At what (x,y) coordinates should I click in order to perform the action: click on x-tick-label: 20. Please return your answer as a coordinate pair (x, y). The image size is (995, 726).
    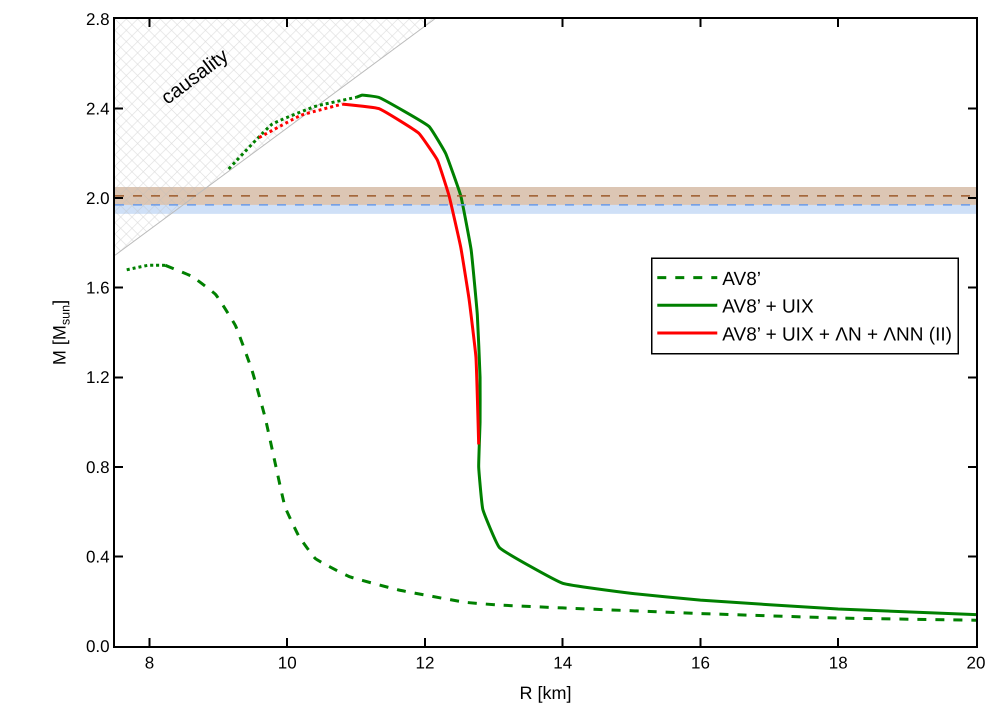
    Looking at the image, I should click on (976, 662).